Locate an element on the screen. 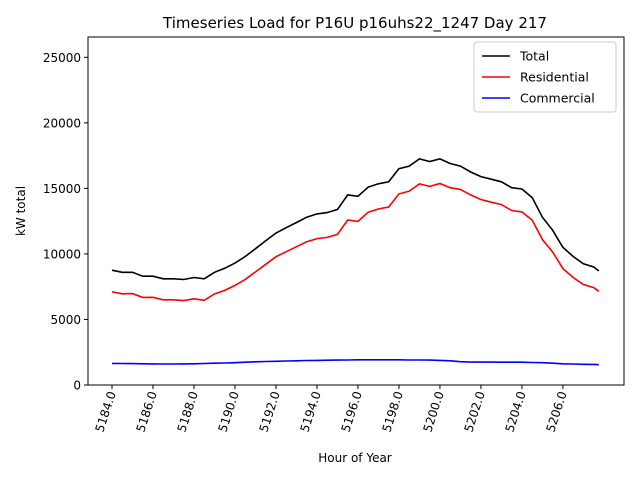 The height and width of the screenshot is (480, 640). y-tick-label: 25000 is located at coordinates (62, 58).